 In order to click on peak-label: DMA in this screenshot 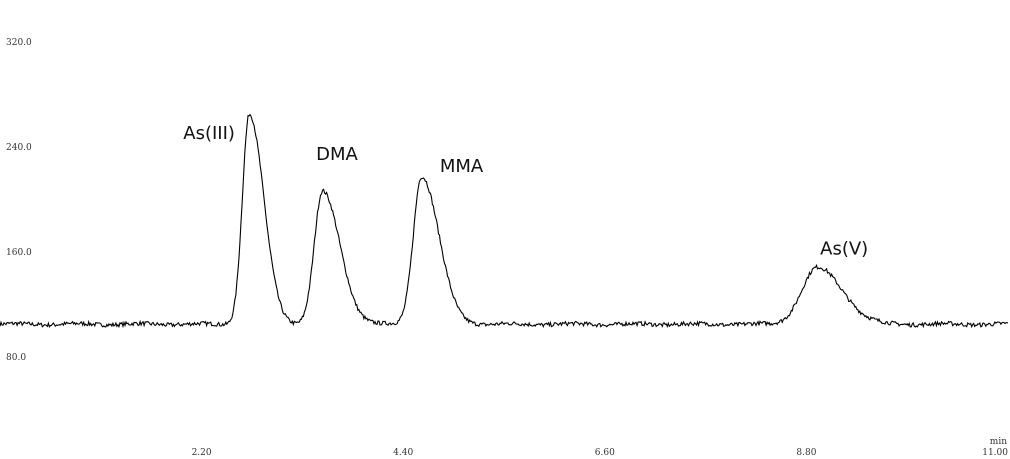, I will do `click(337, 154)`.